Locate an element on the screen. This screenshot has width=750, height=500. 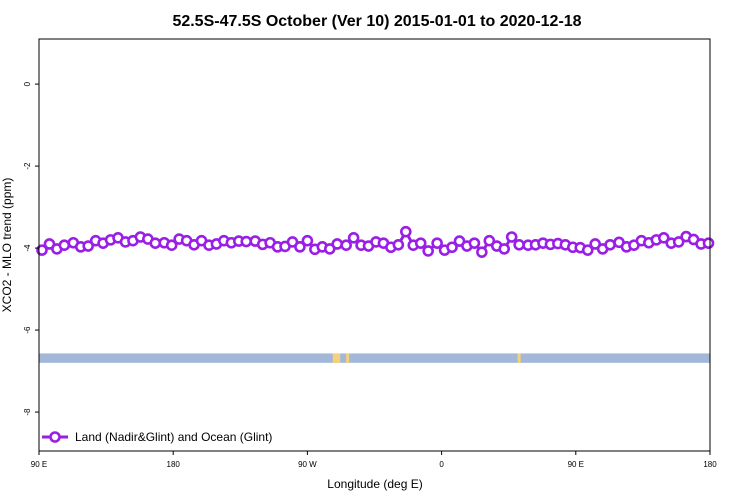
y-axis-label: XCO2 - MLO trend (ppm) is located at coordinates (7, 245).